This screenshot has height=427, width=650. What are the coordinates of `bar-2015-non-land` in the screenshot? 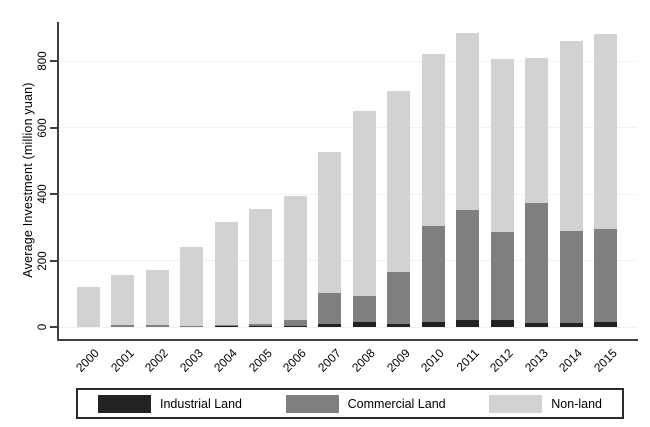 It's located at (605, 132).